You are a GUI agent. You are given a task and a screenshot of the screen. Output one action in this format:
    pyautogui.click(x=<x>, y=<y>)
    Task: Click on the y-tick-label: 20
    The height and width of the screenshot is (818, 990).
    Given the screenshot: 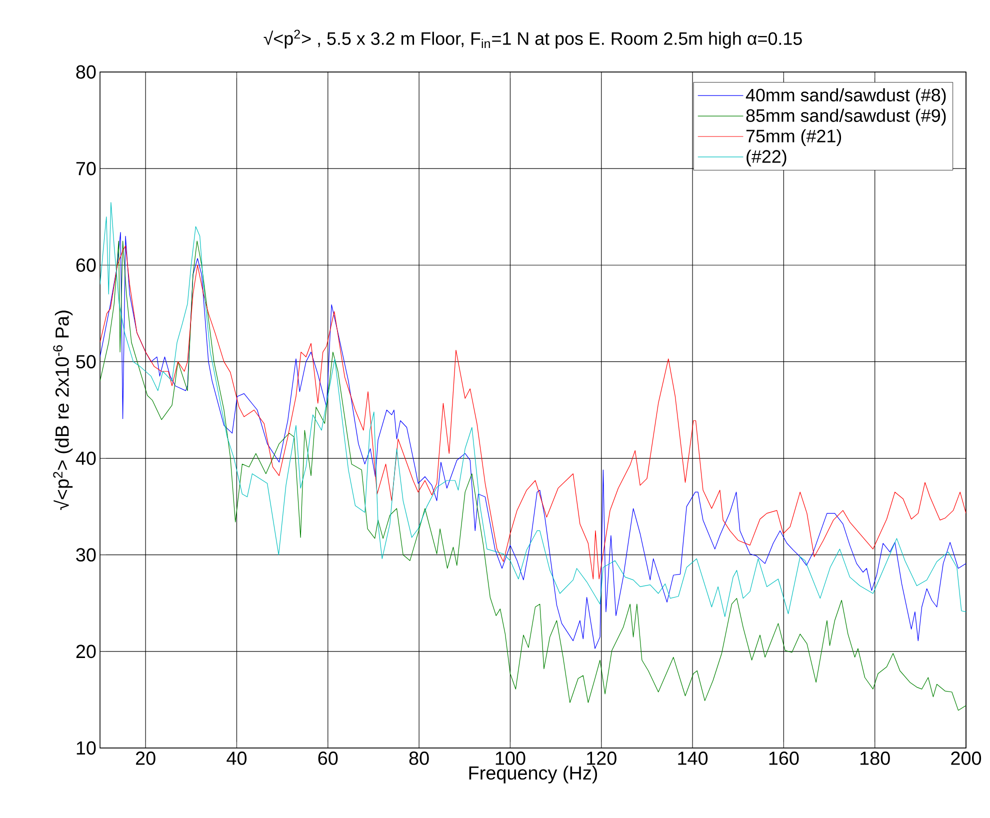 What is the action you would take?
    pyautogui.click(x=86, y=651)
    